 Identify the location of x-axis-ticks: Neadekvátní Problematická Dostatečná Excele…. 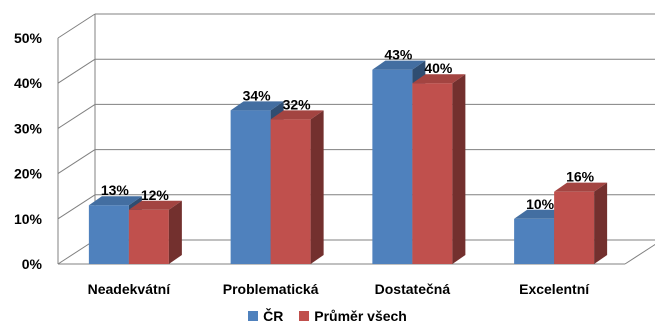
(339, 289).